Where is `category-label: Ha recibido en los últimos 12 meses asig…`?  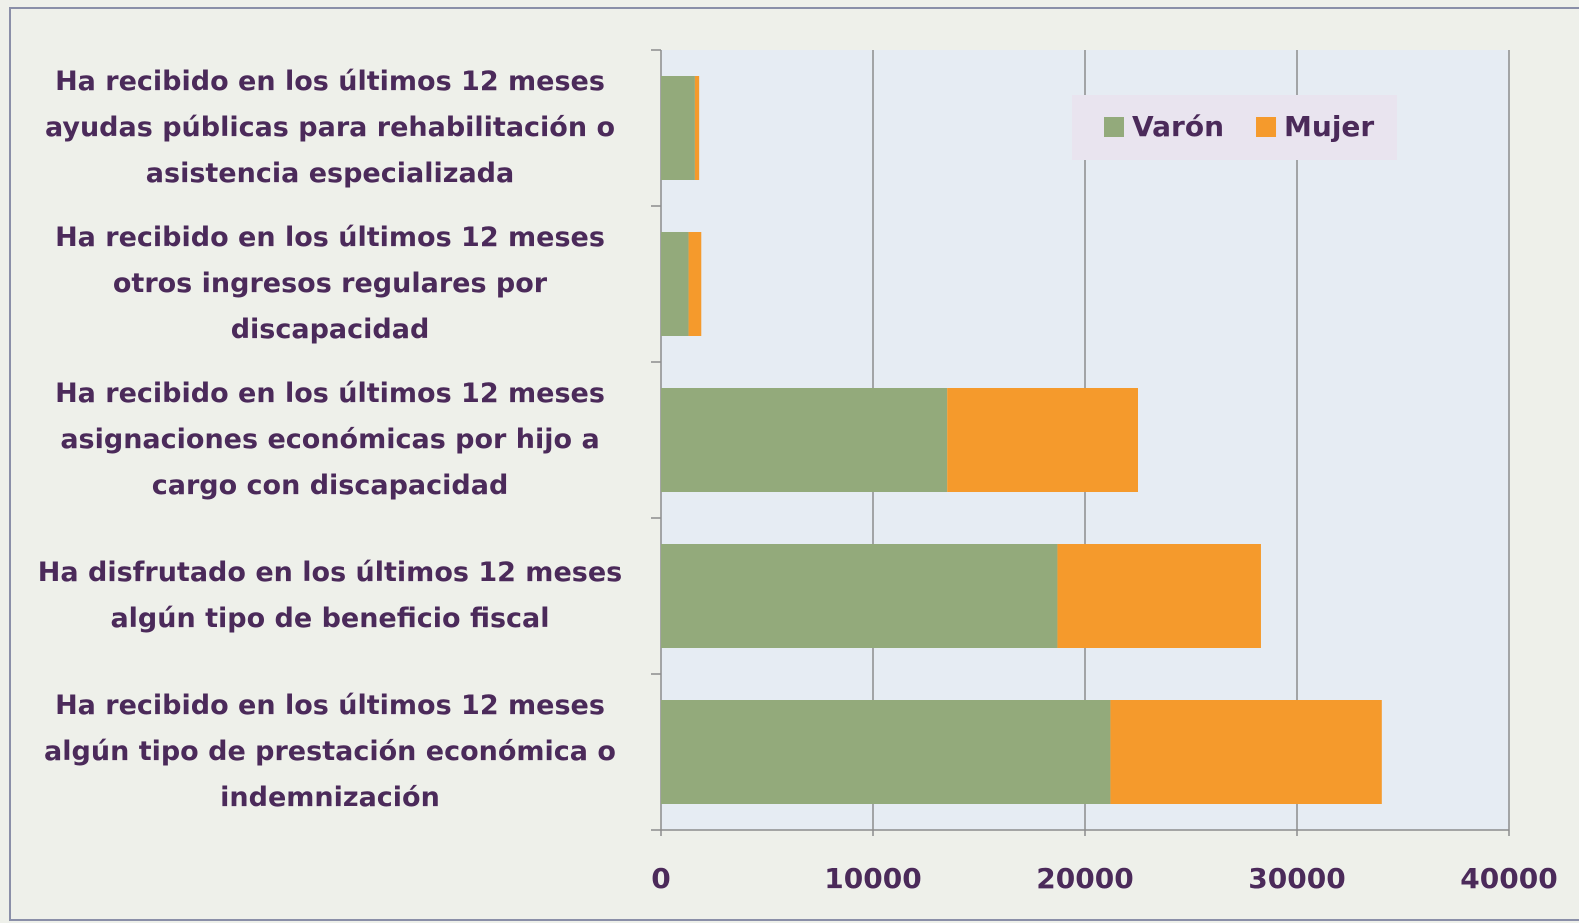 category-label: Ha recibido en los últimos 12 meses asig… is located at coordinates (330, 439).